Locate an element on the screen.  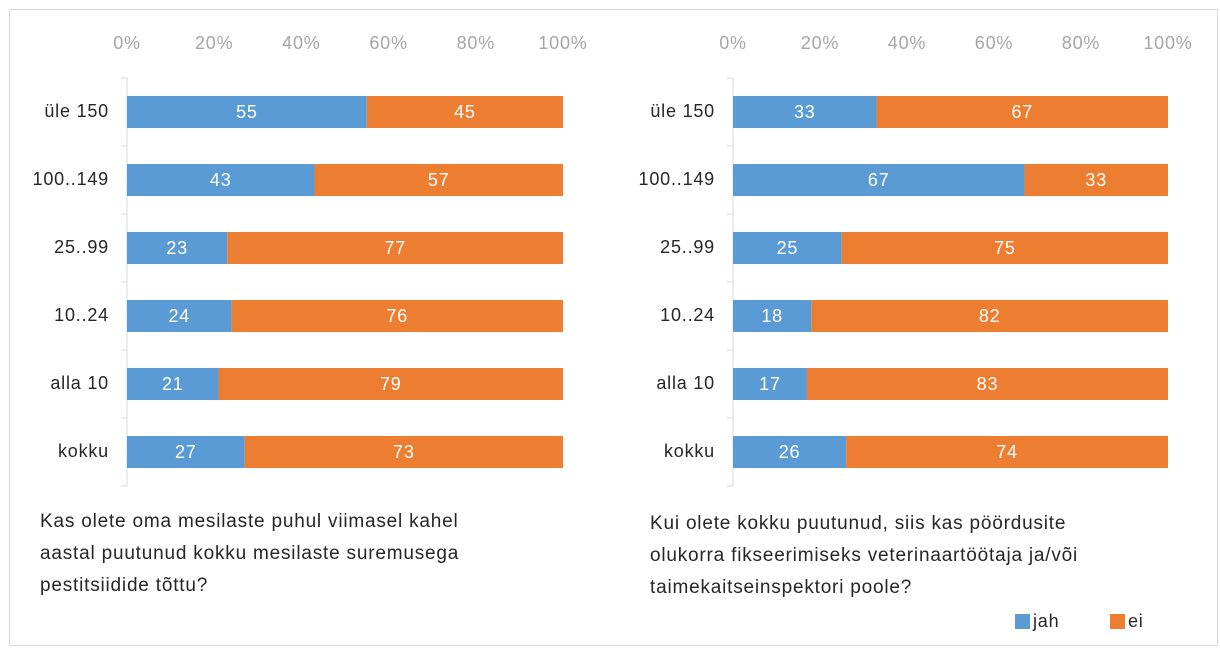
value-label: 26 is located at coordinates (790, 452).